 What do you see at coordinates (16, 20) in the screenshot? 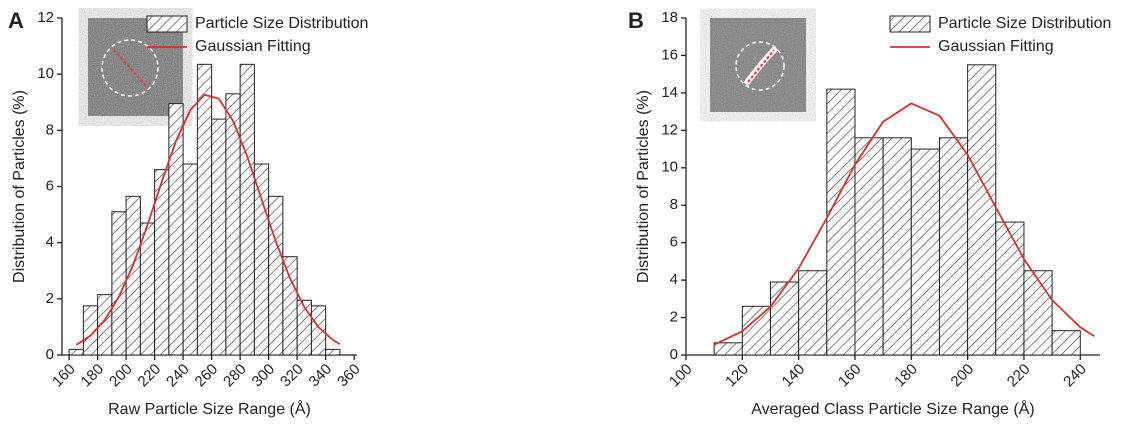
I see `panel-label: A` at bounding box center [16, 20].